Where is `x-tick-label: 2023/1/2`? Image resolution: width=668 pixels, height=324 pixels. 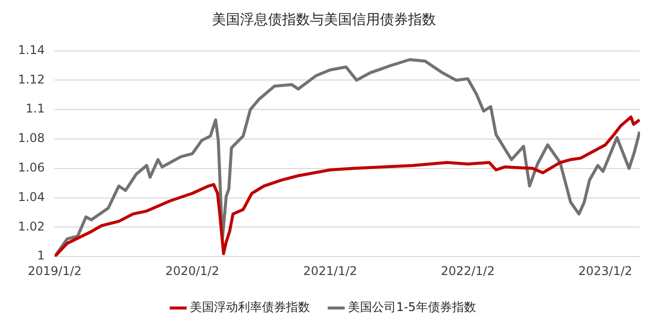 x-tick-label: 2023/1/2 is located at coordinates (605, 271).